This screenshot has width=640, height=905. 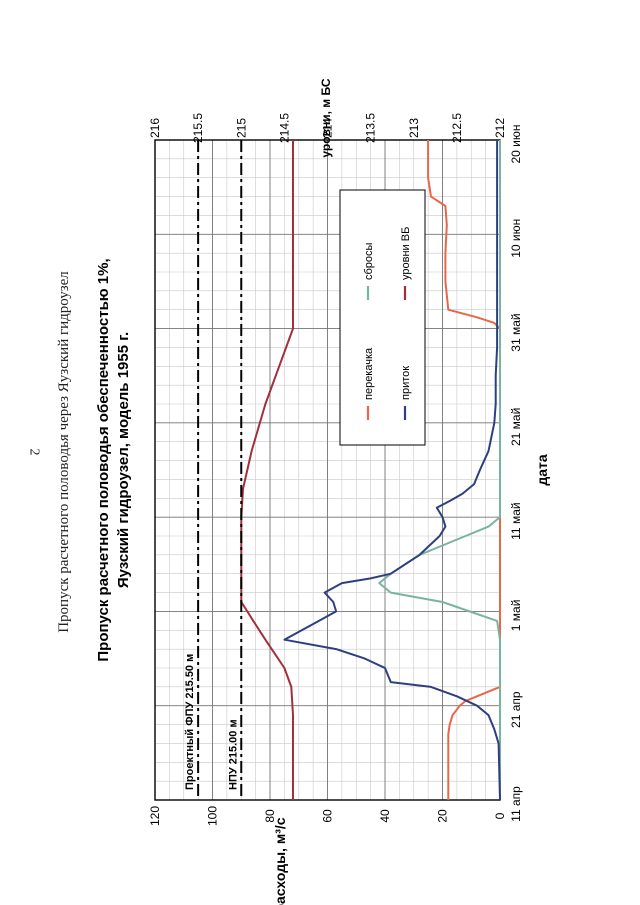 I want to click on legend: перекачка сбросы приток уровни ВБ, so click(x=382, y=317).